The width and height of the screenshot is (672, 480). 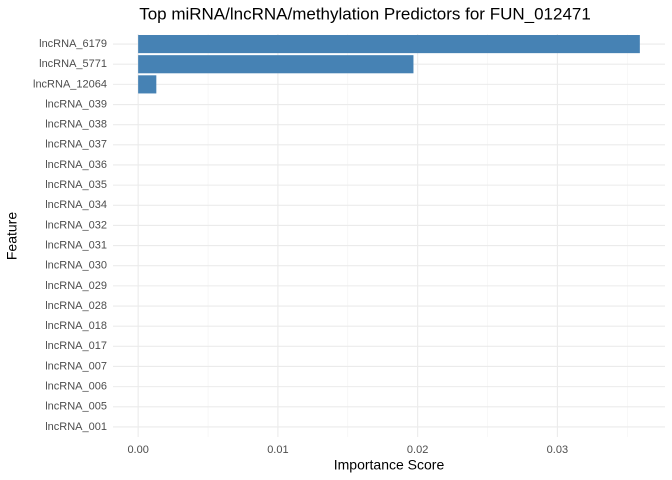 I want to click on y-tick-label: lncRNA_5771, so click(x=73, y=64).